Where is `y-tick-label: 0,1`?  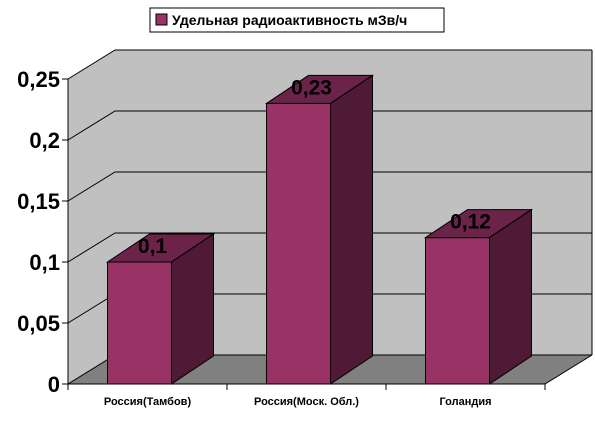
y-tick-label: 0,1 is located at coordinates (44, 262).